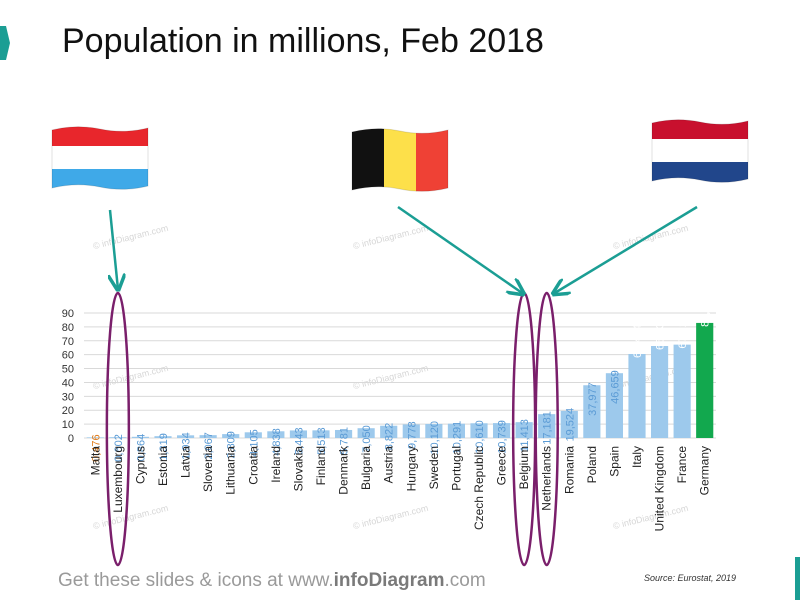 The image size is (800, 600). What do you see at coordinates (209, 446) in the screenshot?
I see `data-label: 2,067` at bounding box center [209, 446].